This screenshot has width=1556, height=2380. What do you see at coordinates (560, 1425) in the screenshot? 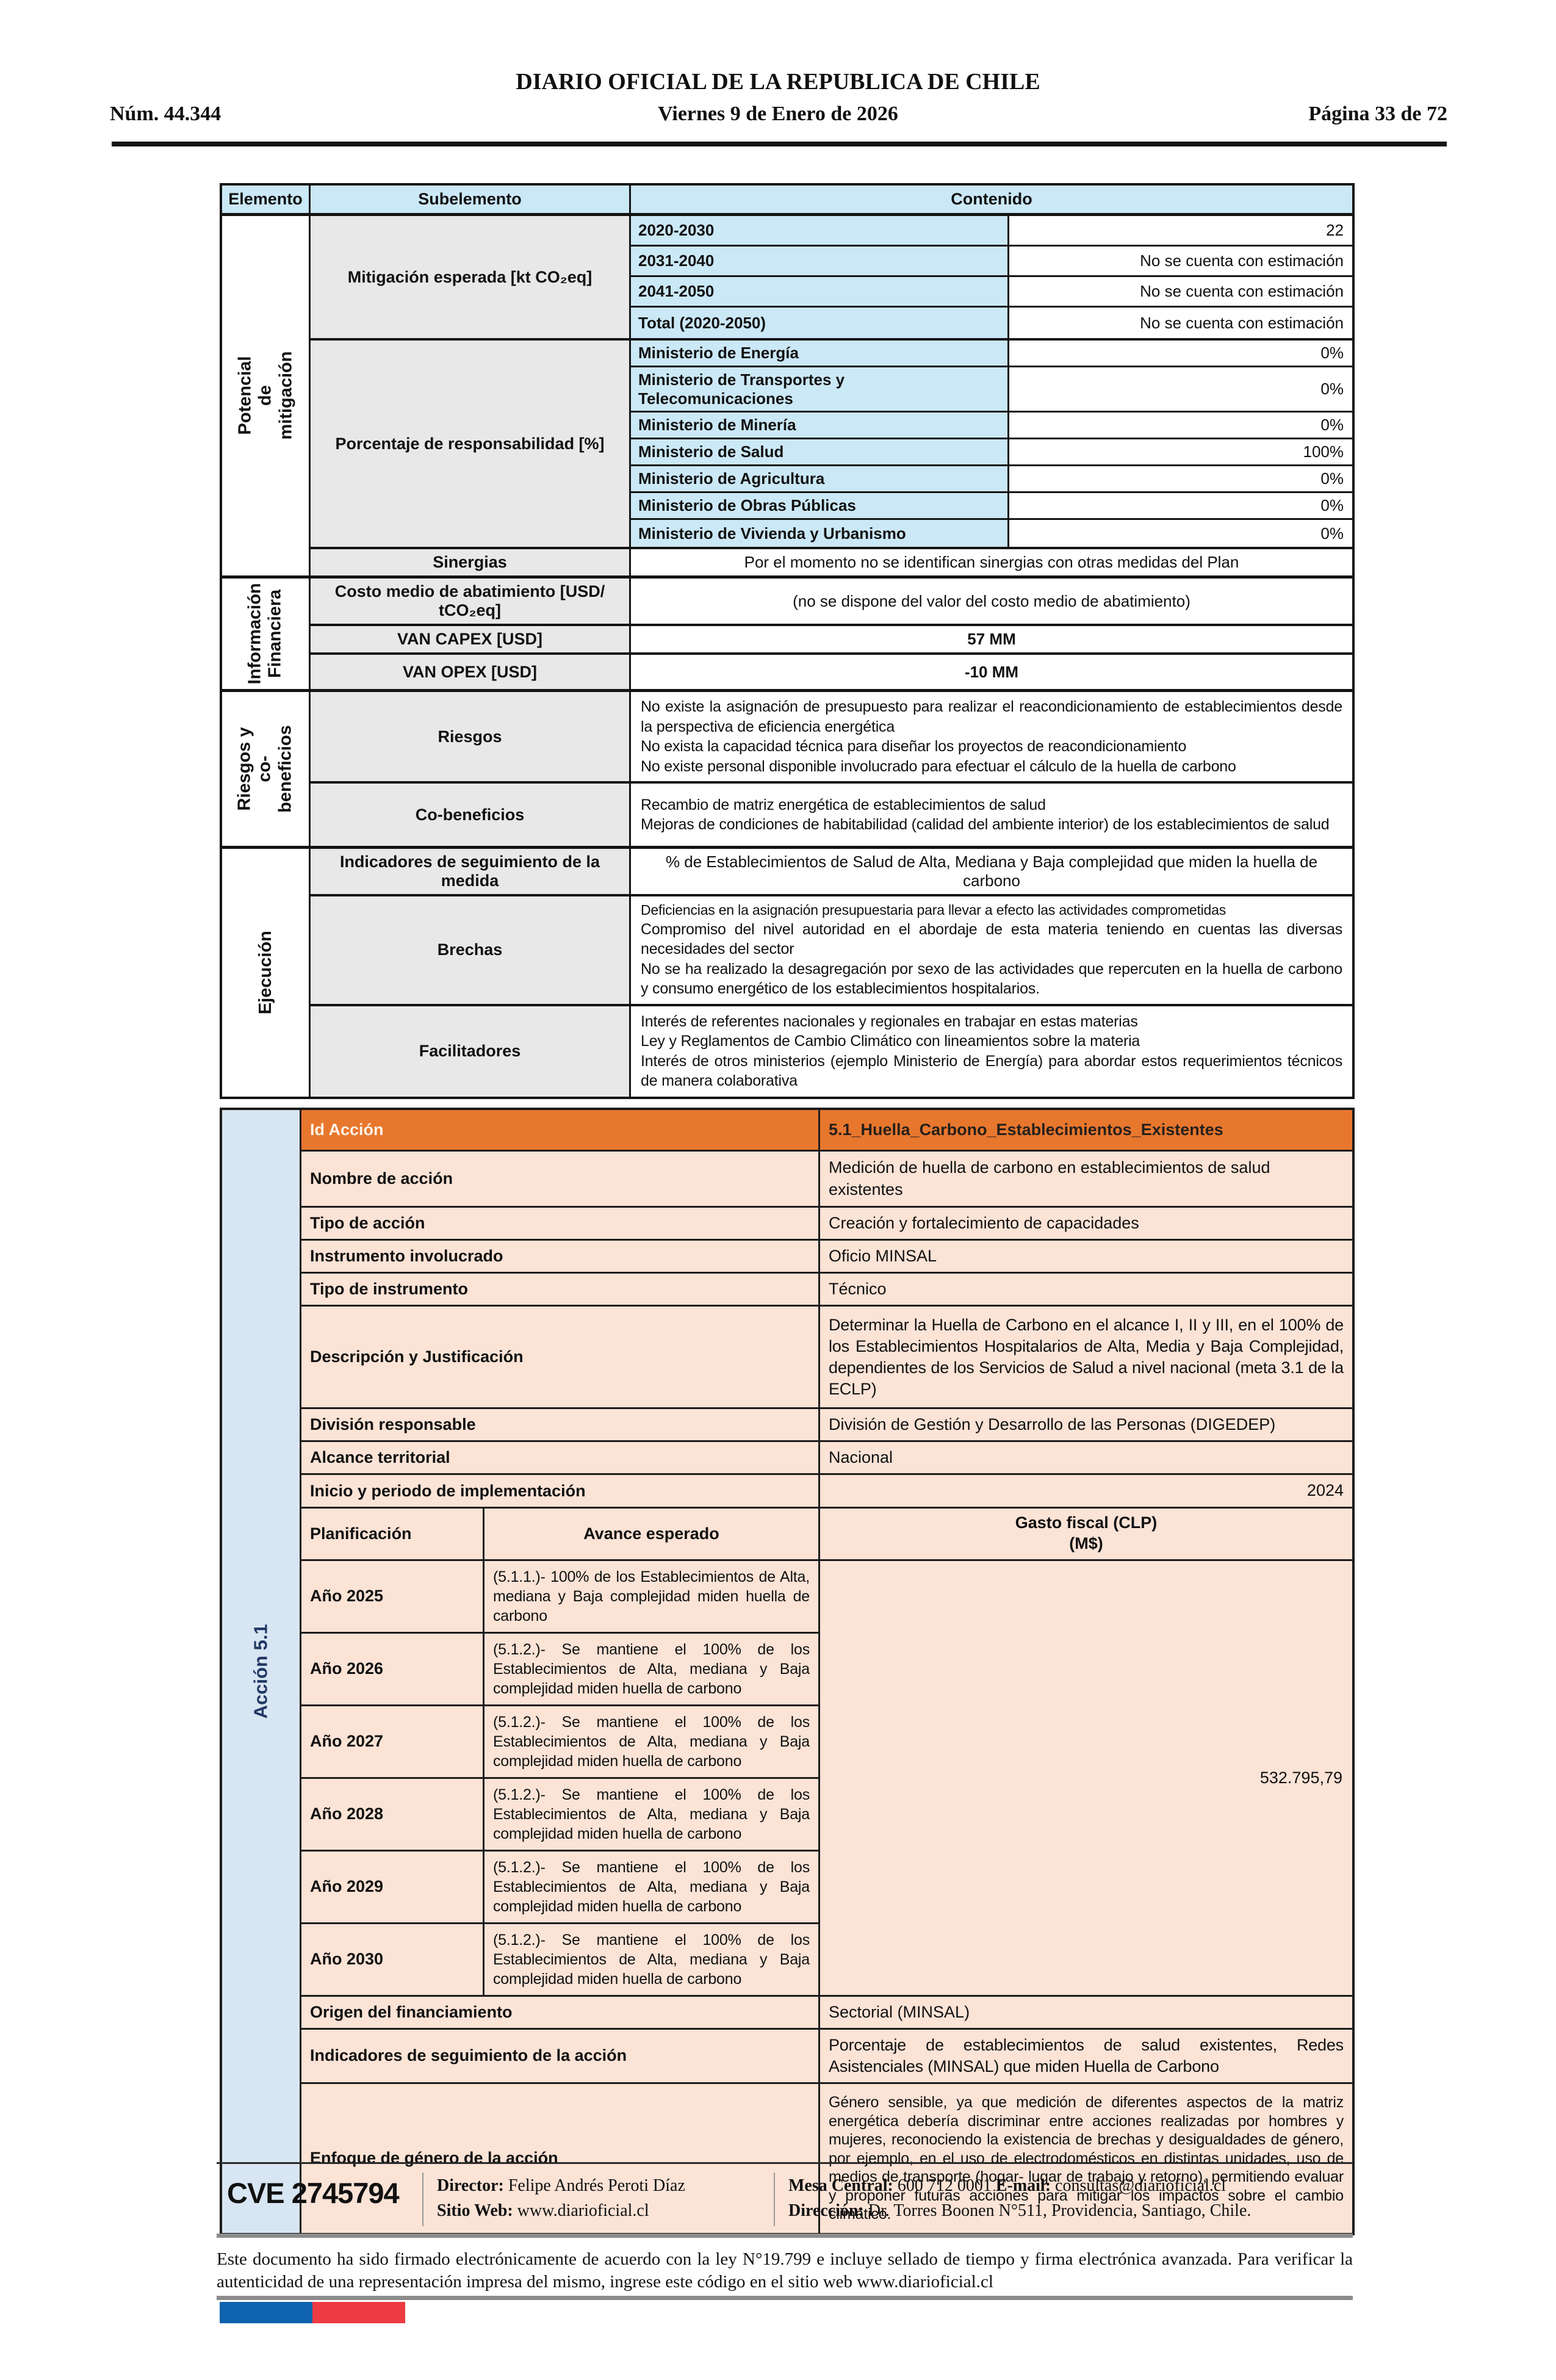
I see `row-label: División responsable` at bounding box center [560, 1425].